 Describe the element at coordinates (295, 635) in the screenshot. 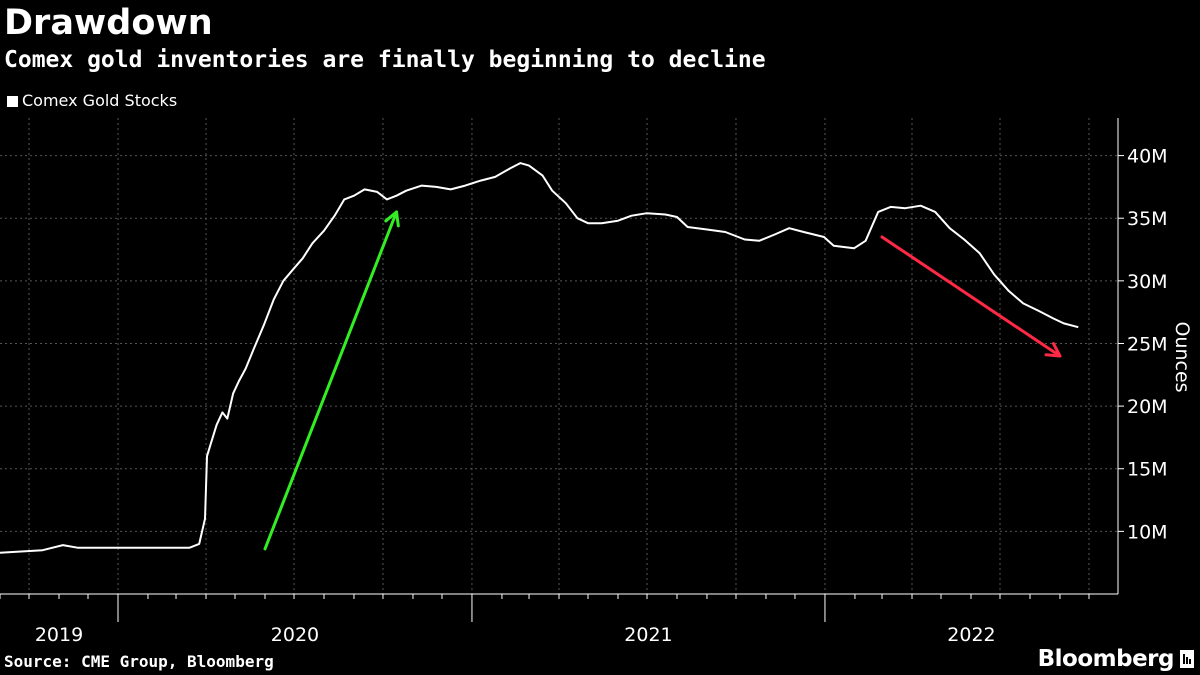

I see `x-tick-label: 2020` at that location.